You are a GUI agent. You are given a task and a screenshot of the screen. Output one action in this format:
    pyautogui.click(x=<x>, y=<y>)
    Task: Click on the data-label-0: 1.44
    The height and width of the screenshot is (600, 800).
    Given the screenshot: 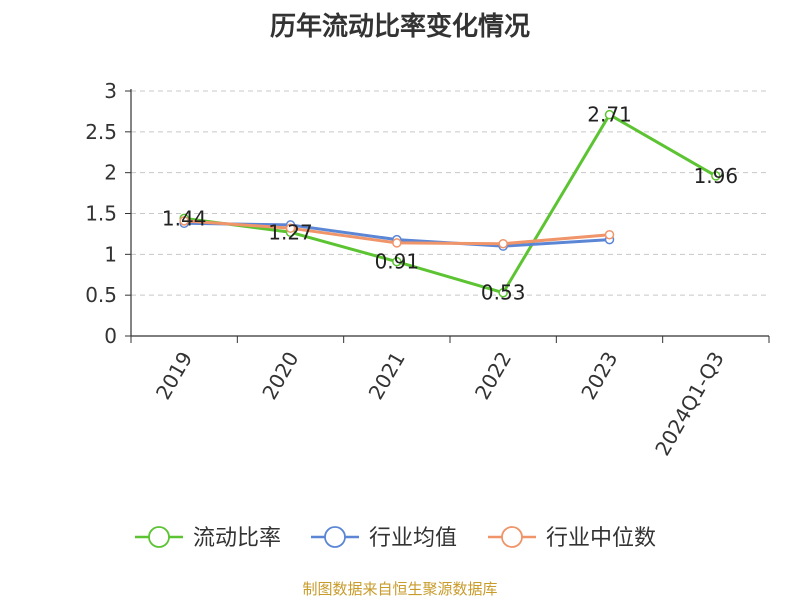 What is the action you would take?
    pyautogui.click(x=184, y=218)
    